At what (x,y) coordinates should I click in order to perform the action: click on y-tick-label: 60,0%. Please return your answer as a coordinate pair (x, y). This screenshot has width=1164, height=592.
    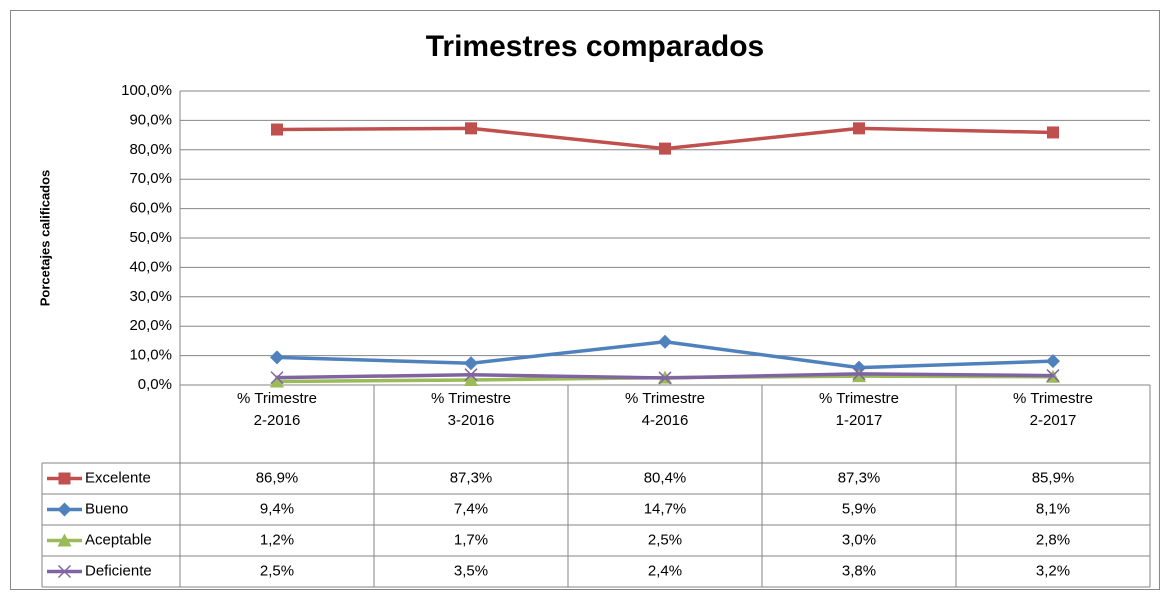
    Looking at the image, I should click on (150, 208).